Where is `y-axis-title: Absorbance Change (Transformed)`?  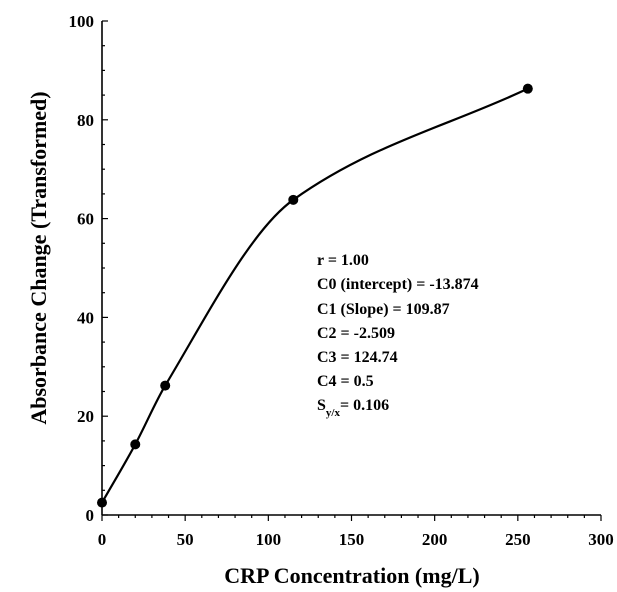 y-axis-title: Absorbance Change (Transformed) is located at coordinates (38, 257).